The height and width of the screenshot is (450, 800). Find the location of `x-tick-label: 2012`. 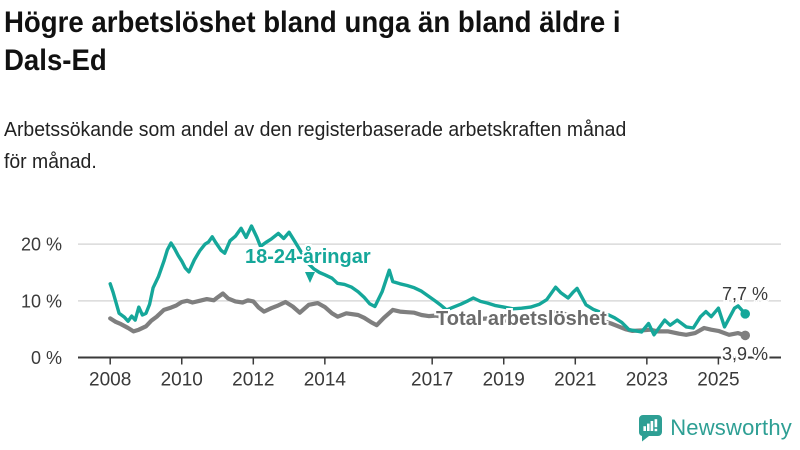

x-tick-label: 2012 is located at coordinates (253, 380).